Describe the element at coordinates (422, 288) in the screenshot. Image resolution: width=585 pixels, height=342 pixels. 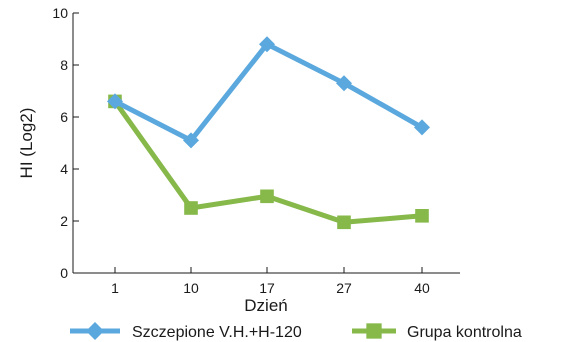
I see `x-tick-label: 40` at that location.